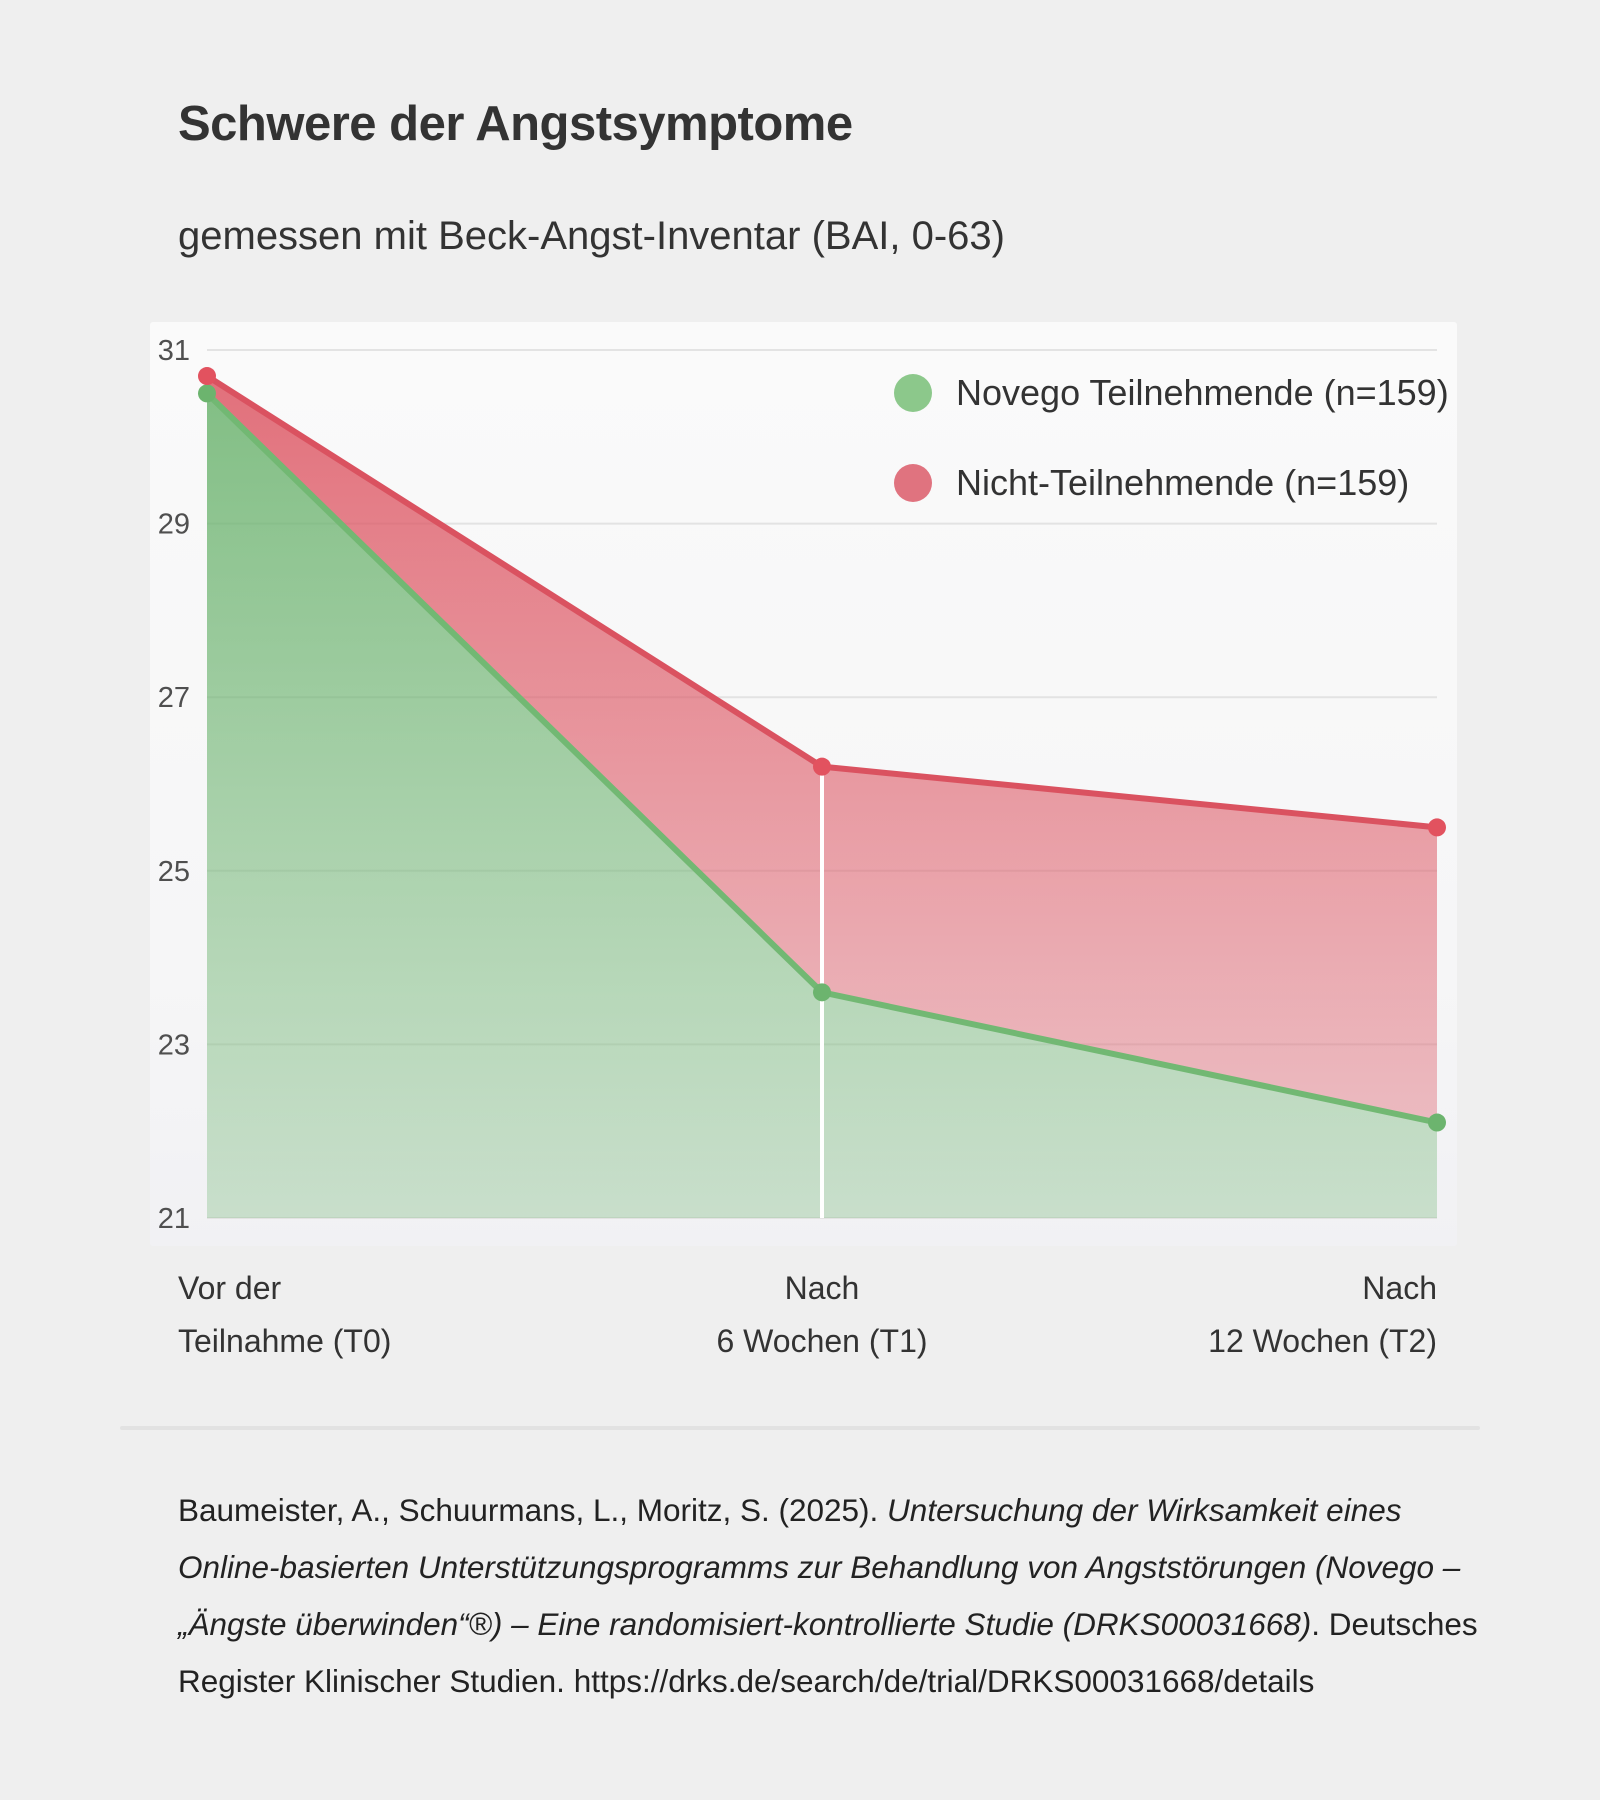 This screenshot has height=1800, width=1600. I want to click on data-point-novego-t2, so click(1437, 1122).